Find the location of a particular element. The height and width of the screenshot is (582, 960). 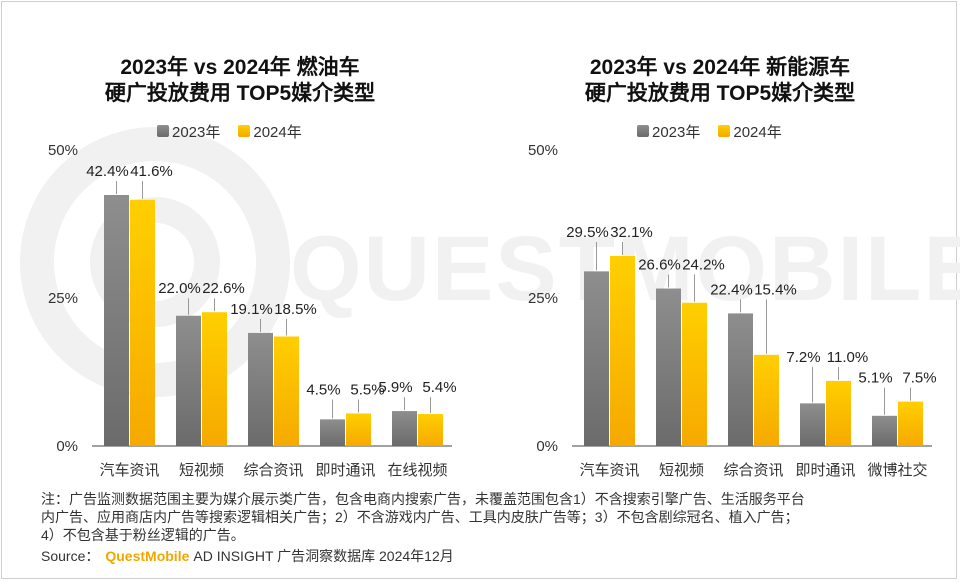

data-label-2023: 7.2% is located at coordinates (803, 357).